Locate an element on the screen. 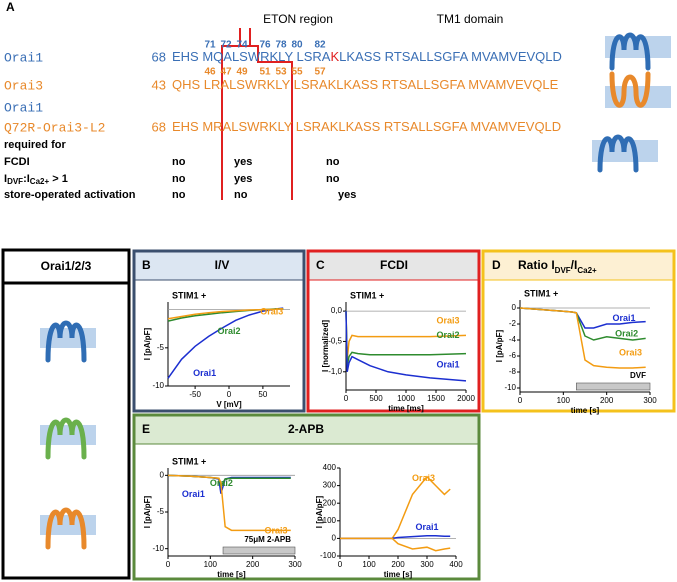 The height and width of the screenshot is (582, 677). x-tick-label: 2000 is located at coordinates (466, 398).